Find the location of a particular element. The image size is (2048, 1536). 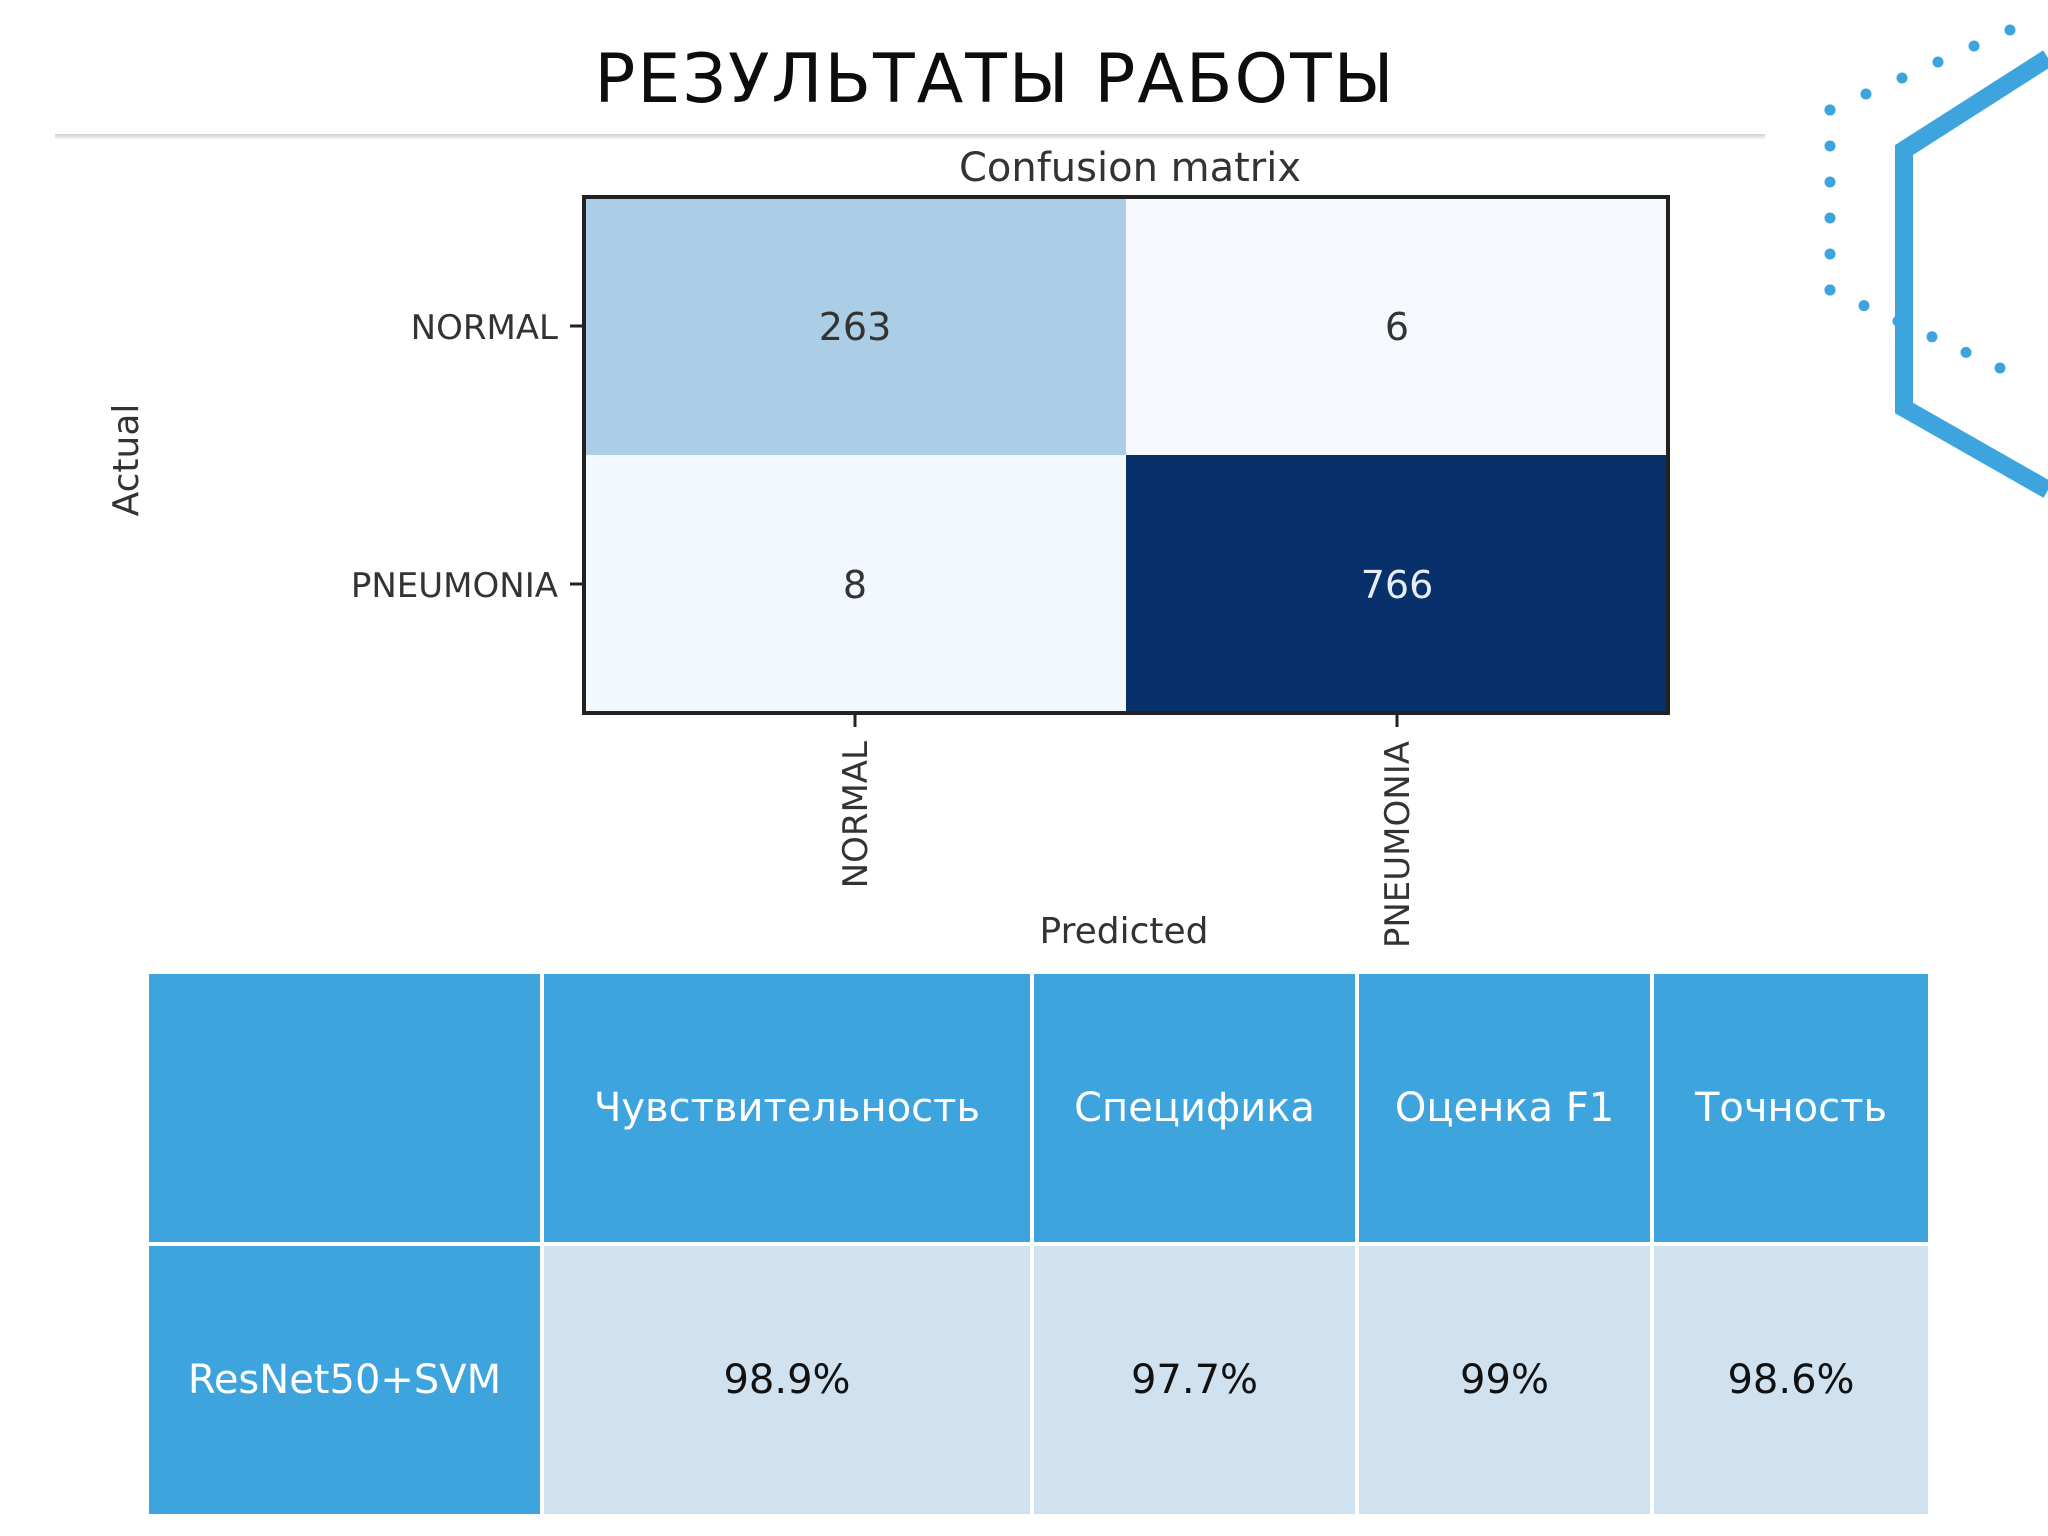

y-tick-labels: NORMAL PNEUMONIA is located at coordinates (467, 457).